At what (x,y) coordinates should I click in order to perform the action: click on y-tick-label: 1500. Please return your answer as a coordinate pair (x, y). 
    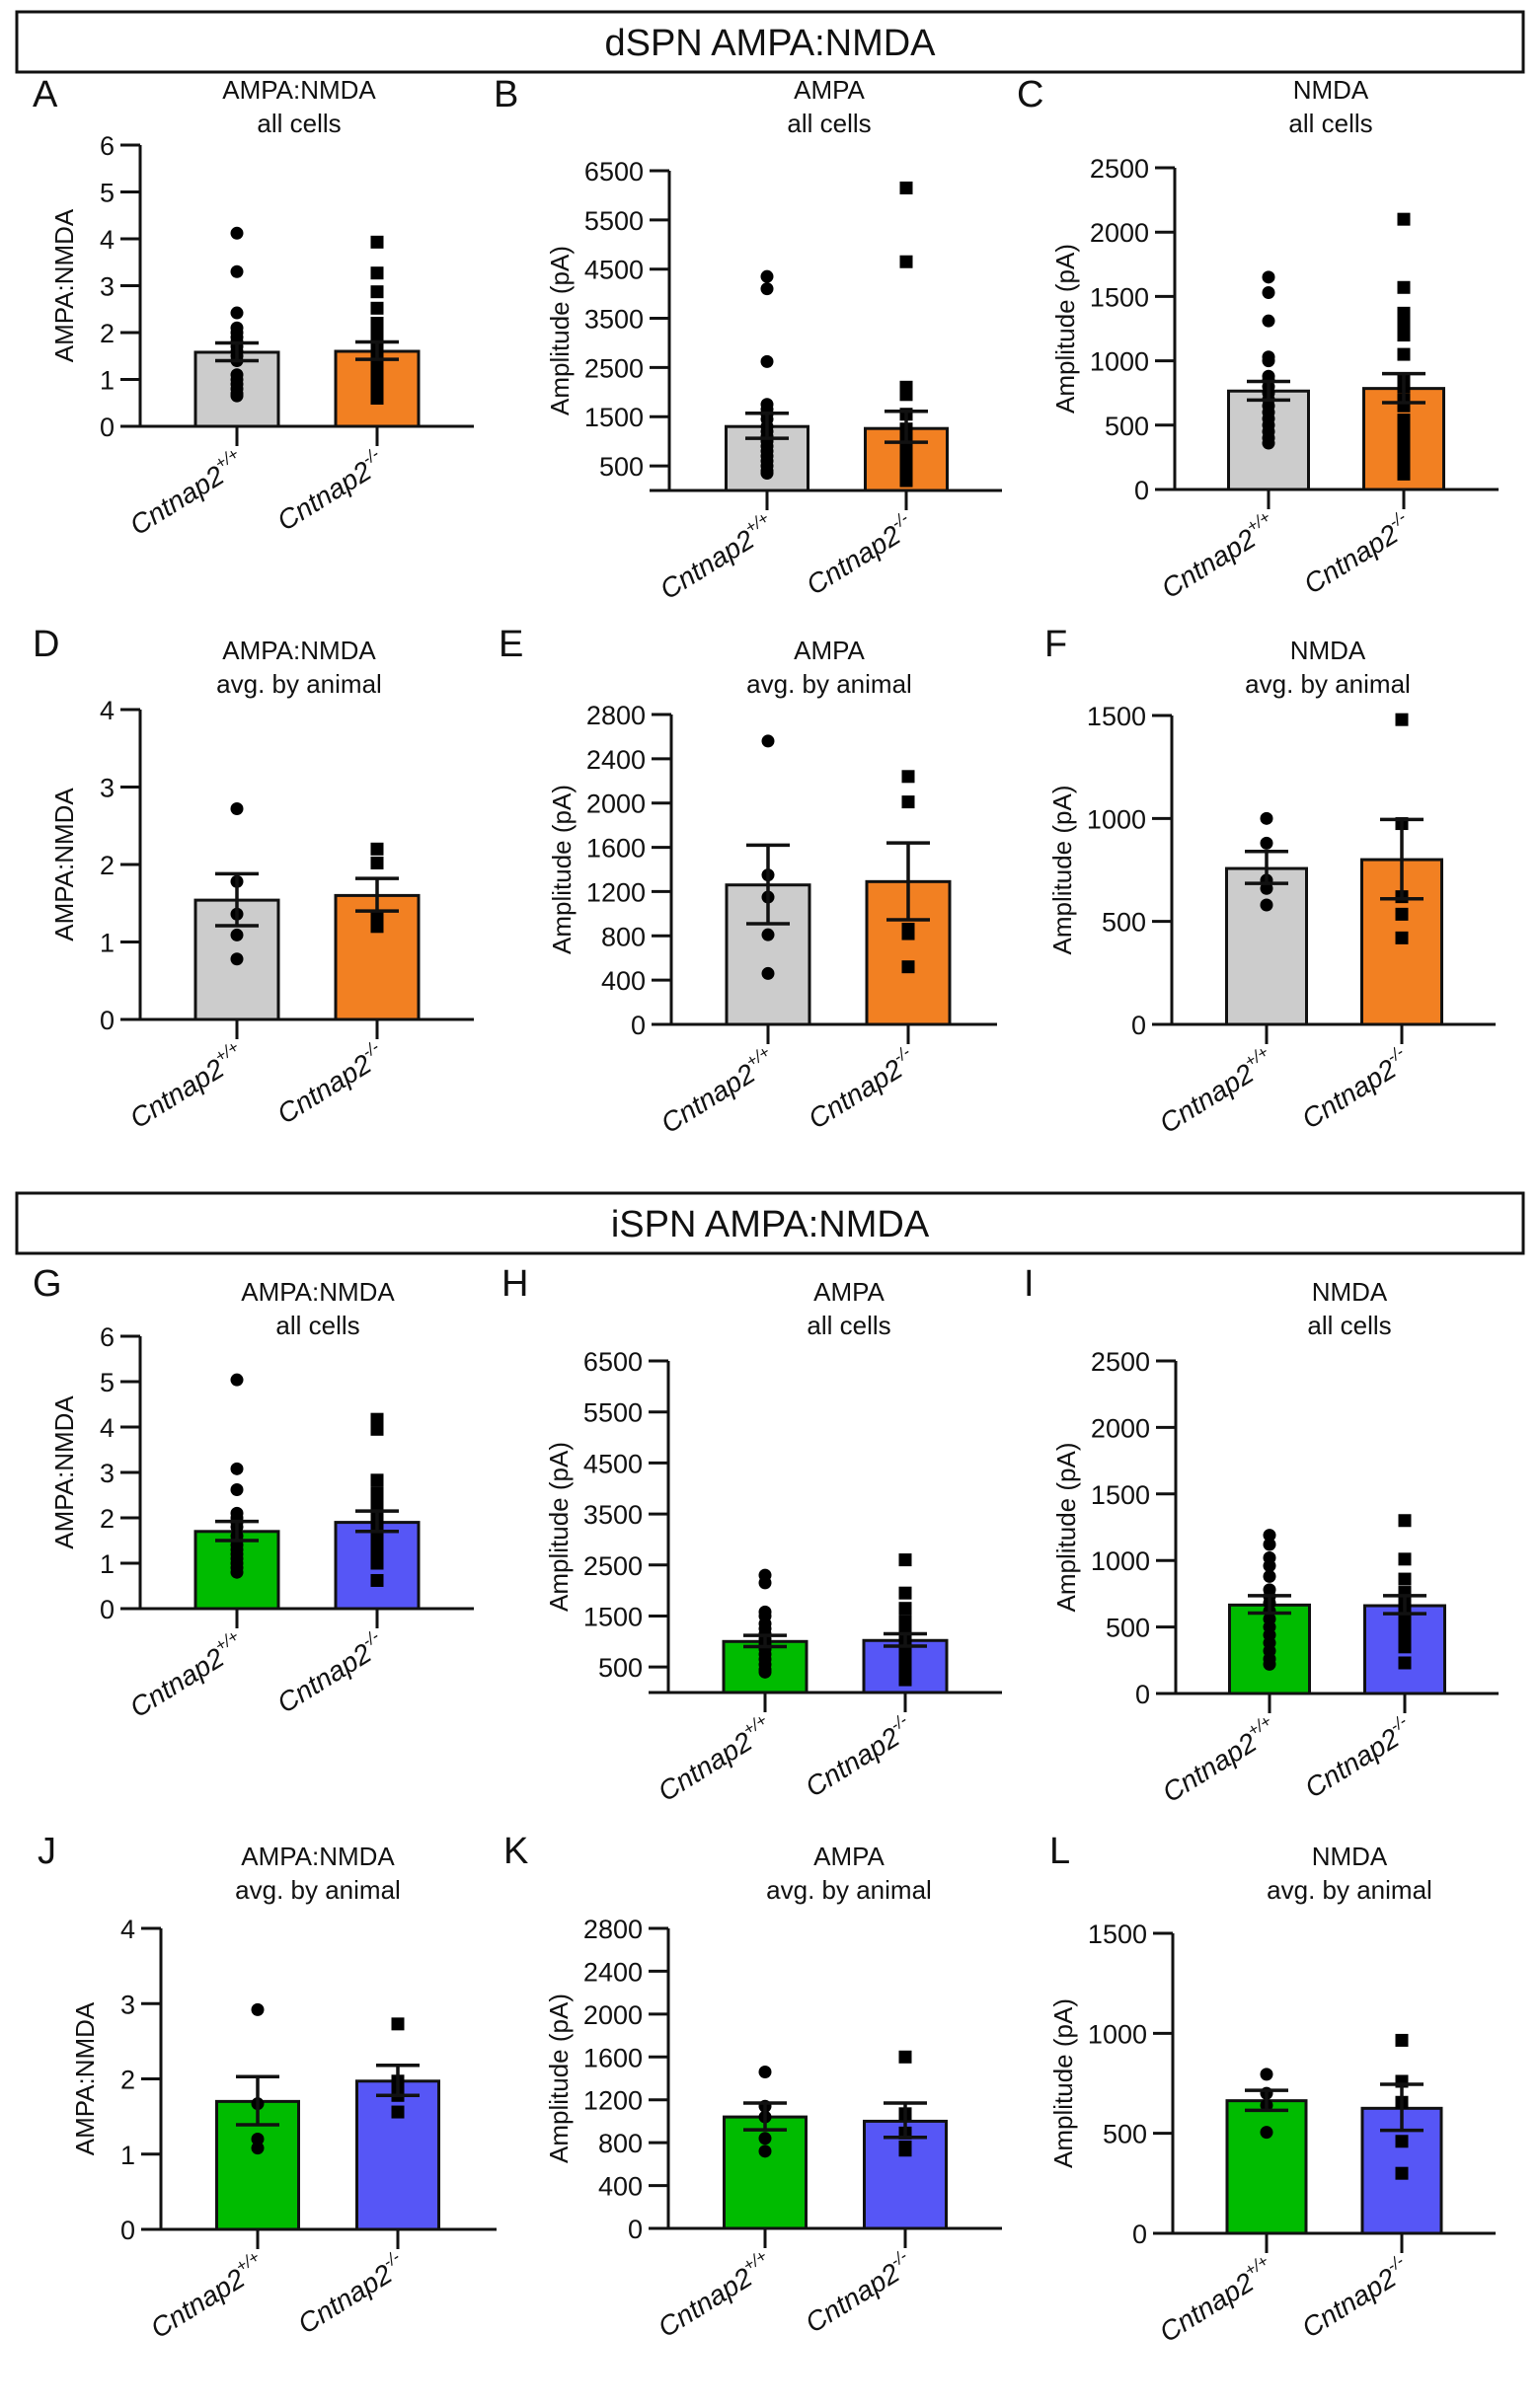
    Looking at the image, I should click on (1116, 717).